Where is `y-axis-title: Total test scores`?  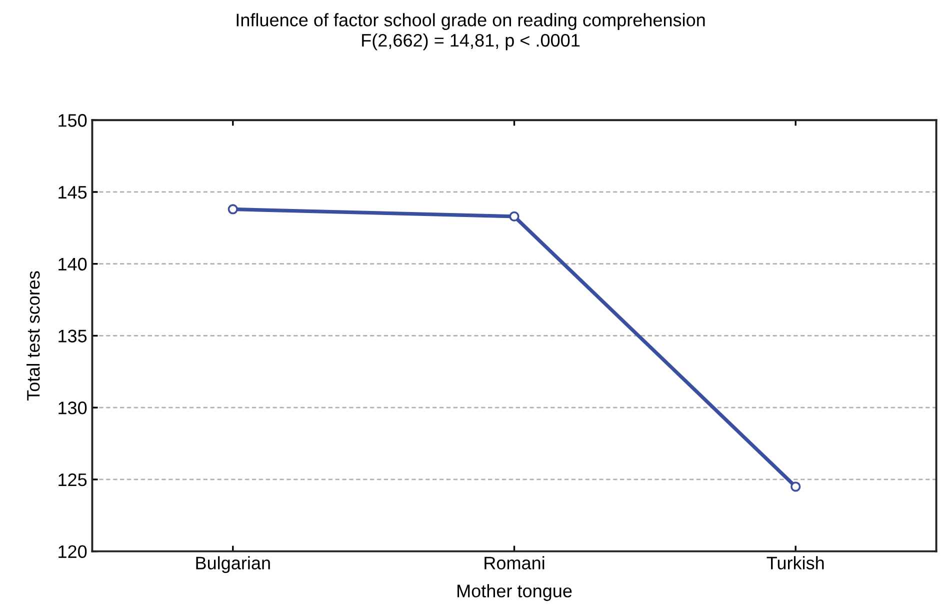
y-axis-title: Total test scores is located at coordinates (33, 336).